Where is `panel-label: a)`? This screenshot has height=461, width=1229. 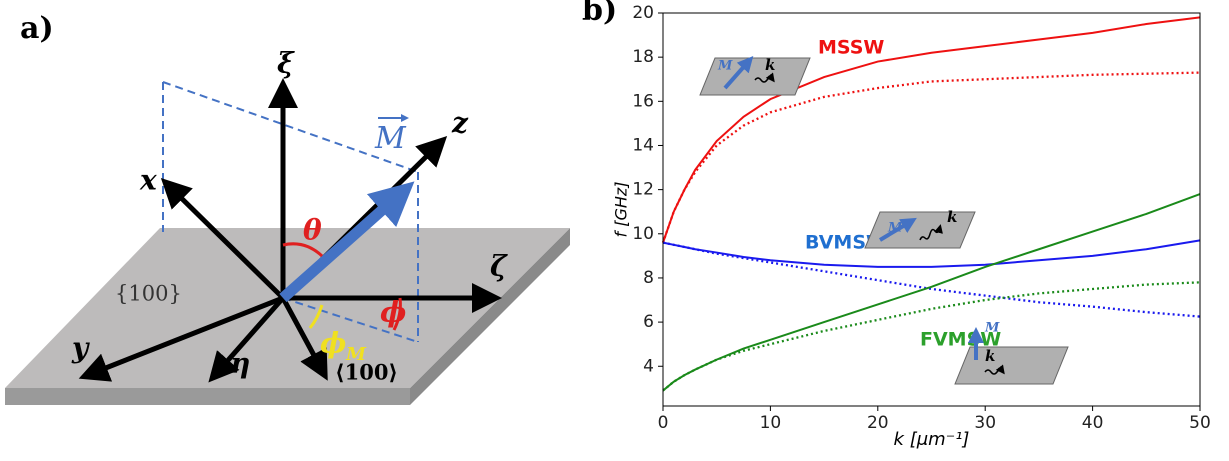 panel-label: a) is located at coordinates (37, 28).